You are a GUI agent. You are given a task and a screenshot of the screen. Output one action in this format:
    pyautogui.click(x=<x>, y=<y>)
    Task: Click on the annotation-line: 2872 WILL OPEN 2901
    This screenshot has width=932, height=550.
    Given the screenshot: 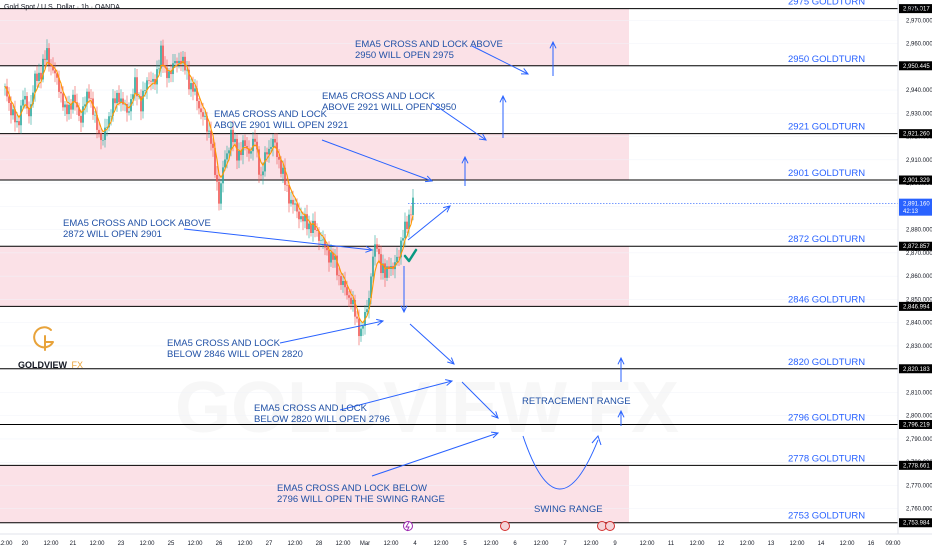 What is the action you would take?
    pyautogui.click(x=112, y=234)
    